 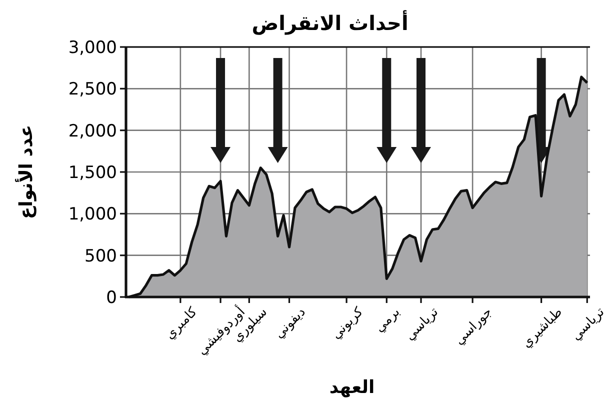 What do you see at coordinates (92, 131) in the screenshot?
I see `y-tick-label: 2,000` at bounding box center [92, 131].